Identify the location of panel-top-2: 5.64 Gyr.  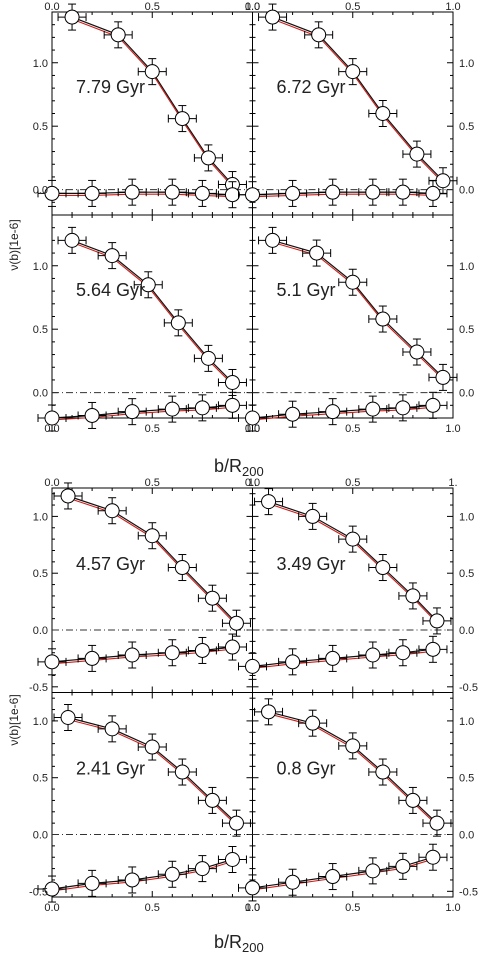
(145, 323).